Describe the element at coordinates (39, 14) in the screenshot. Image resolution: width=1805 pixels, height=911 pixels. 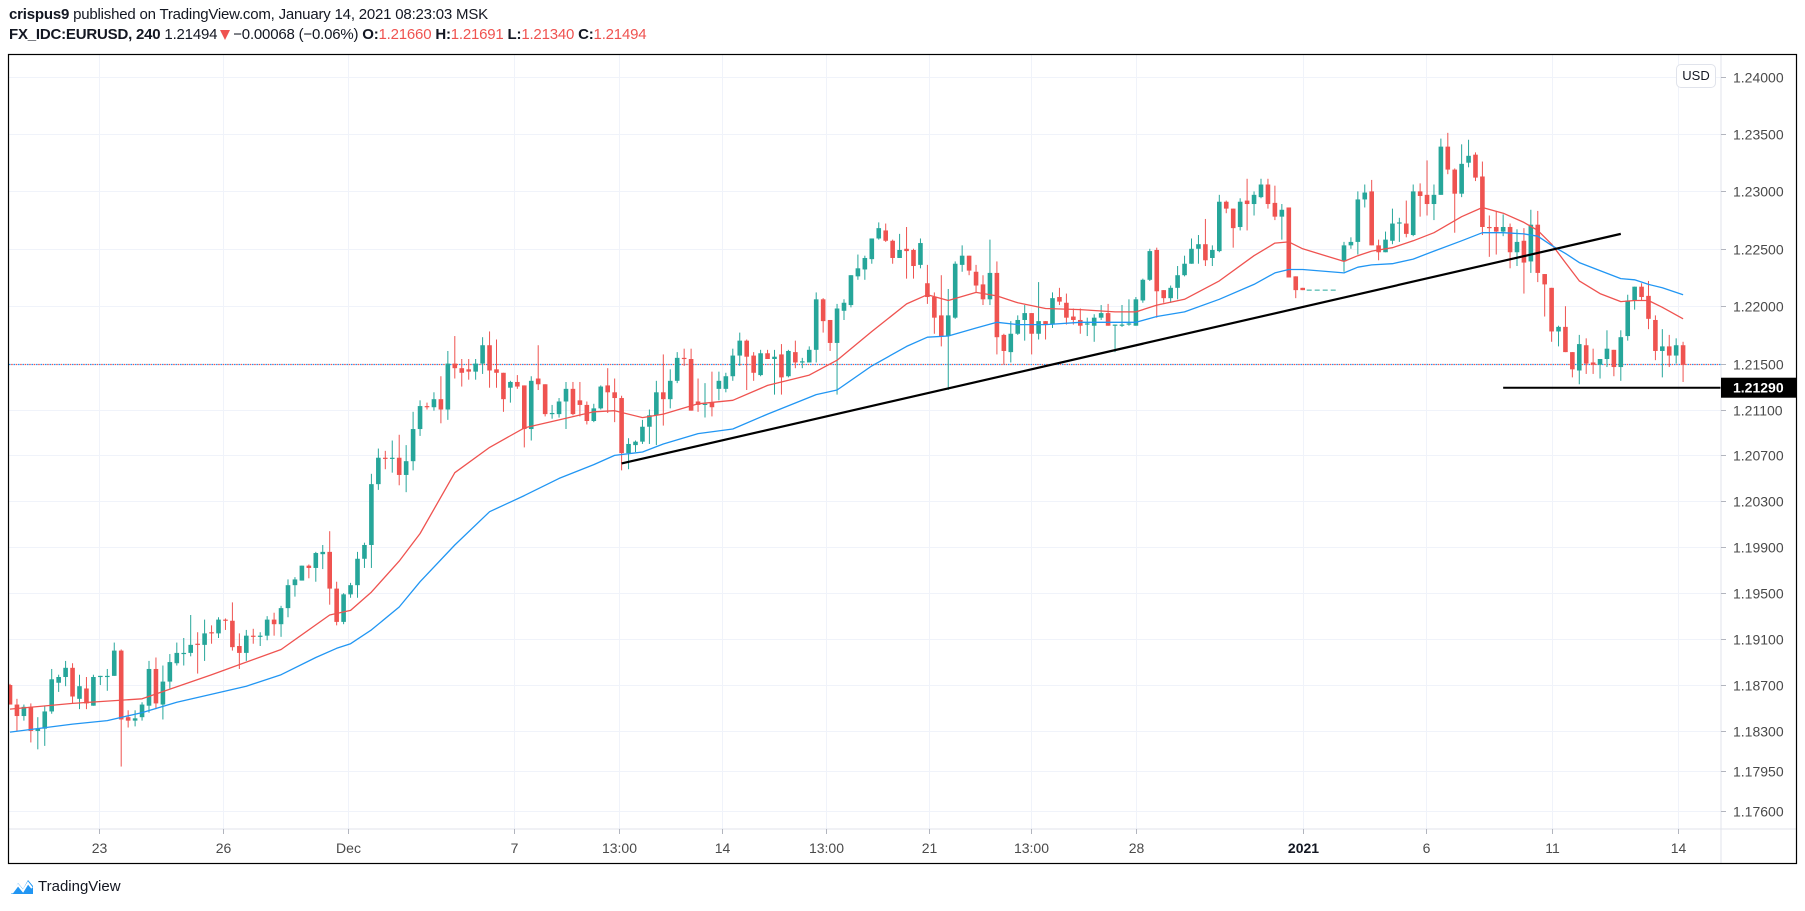
I see `author-name: crispus9` at that location.